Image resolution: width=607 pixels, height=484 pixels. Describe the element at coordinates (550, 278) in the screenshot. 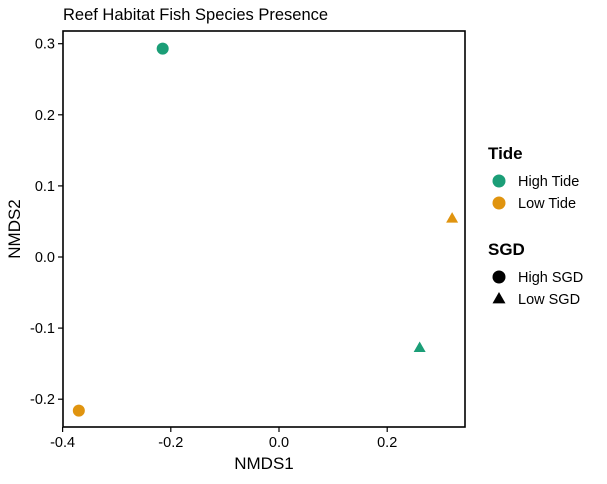

I see `legend-item-label: High SGD` at that location.